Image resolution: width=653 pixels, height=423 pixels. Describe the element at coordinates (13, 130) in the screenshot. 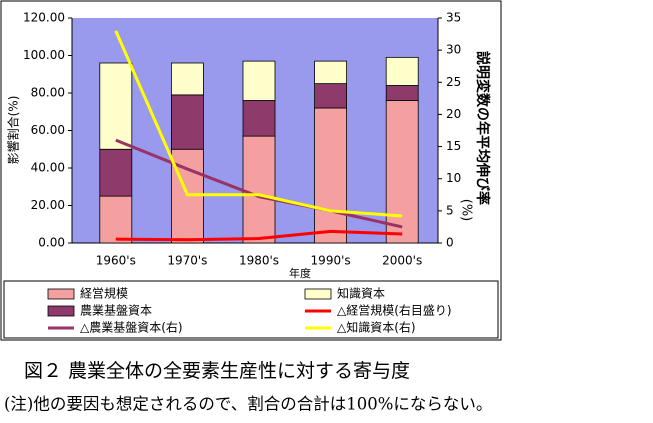

I see `y-axis-label: 影響割合(%)` at that location.